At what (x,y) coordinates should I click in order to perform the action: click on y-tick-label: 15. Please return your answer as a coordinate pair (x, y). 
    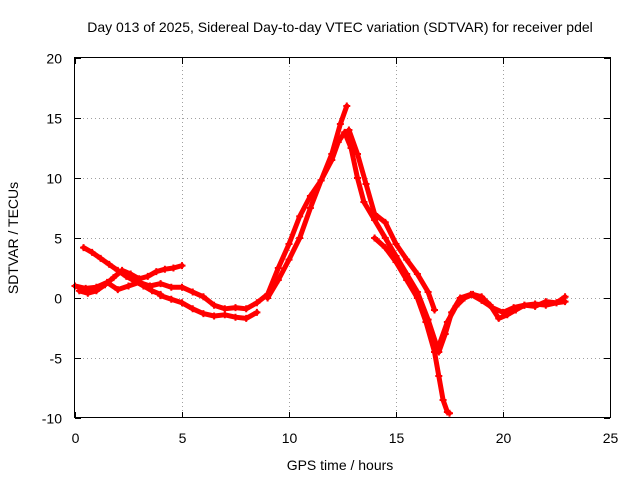
    Looking at the image, I should click on (54, 119).